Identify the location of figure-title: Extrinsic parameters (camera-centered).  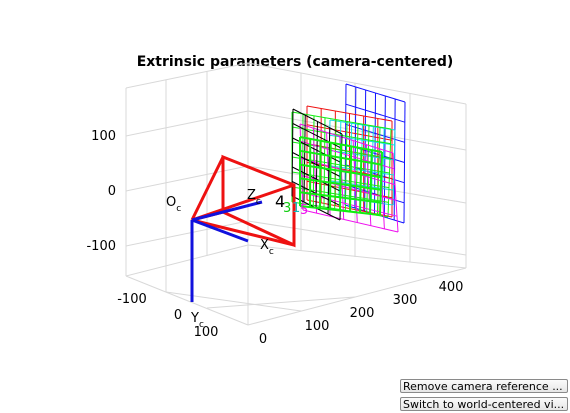
(295, 62).